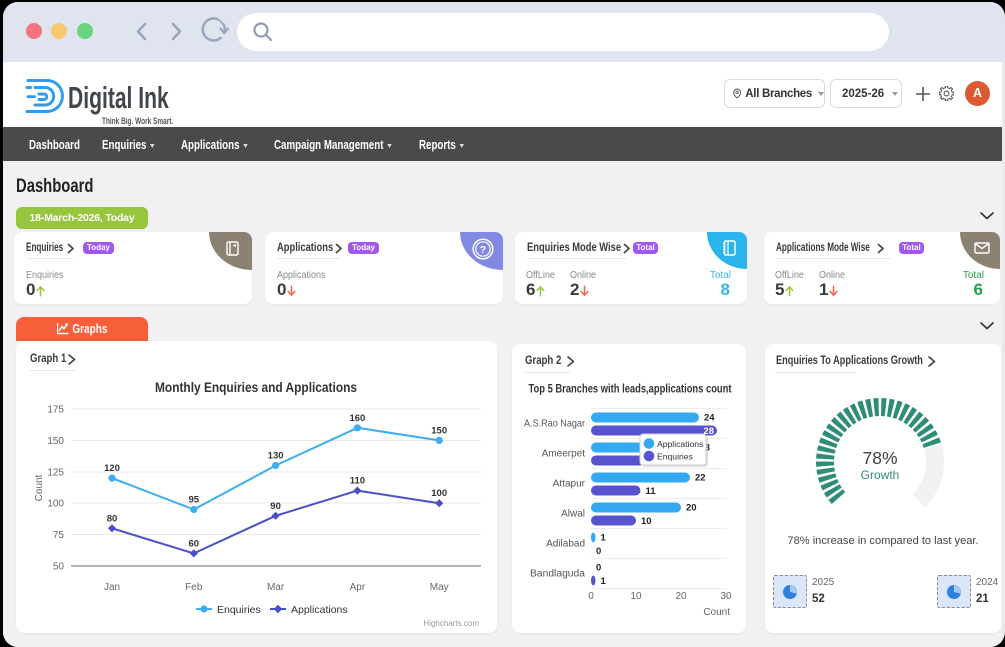  Describe the element at coordinates (451, 623) in the screenshot. I see `svg-text: Highcharts.com` at that location.